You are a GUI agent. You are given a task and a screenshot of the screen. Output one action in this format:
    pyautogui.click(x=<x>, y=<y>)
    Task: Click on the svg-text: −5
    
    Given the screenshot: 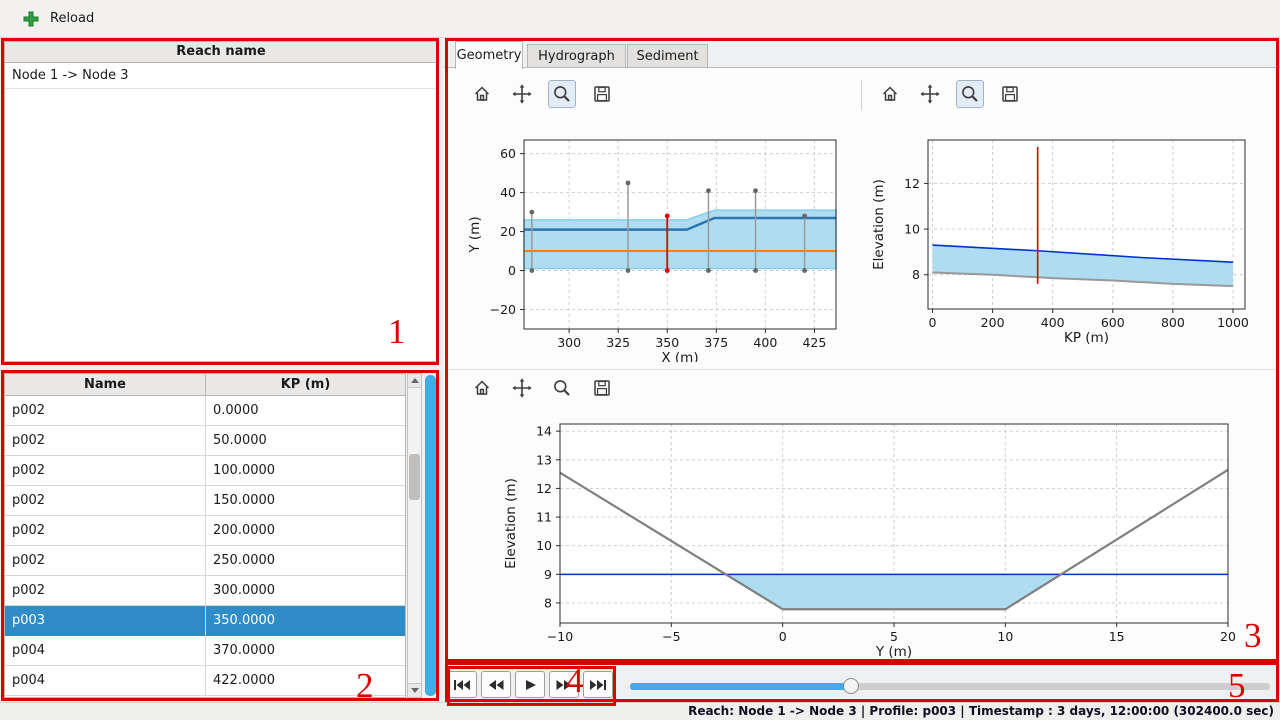 What is the action you would take?
    pyautogui.click(x=671, y=636)
    